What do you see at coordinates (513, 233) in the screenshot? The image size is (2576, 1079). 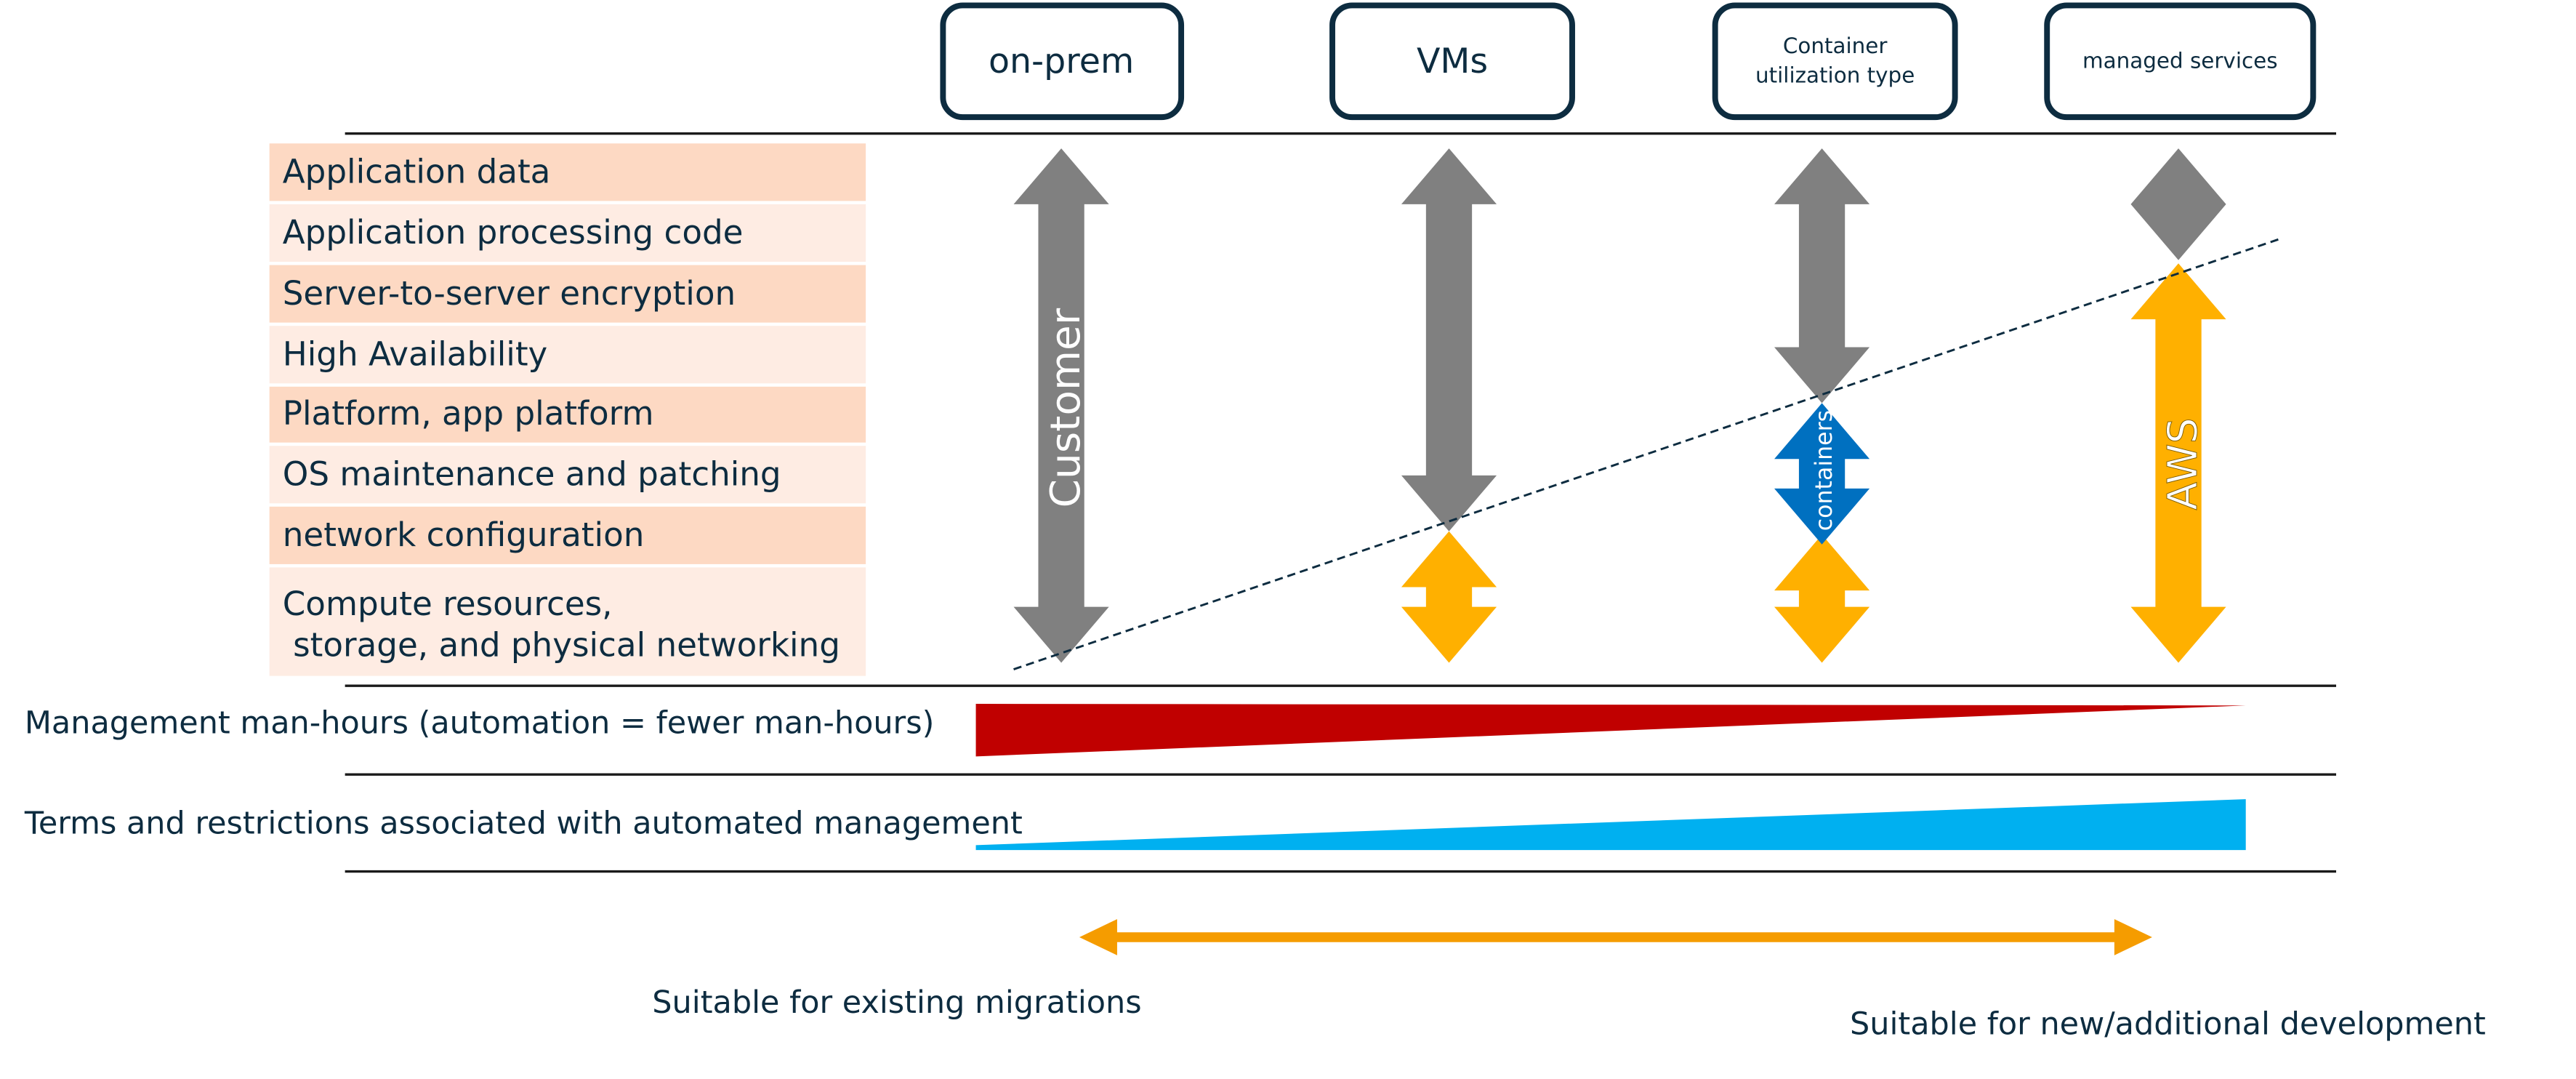 I see `layer-label: Application processing code` at bounding box center [513, 233].